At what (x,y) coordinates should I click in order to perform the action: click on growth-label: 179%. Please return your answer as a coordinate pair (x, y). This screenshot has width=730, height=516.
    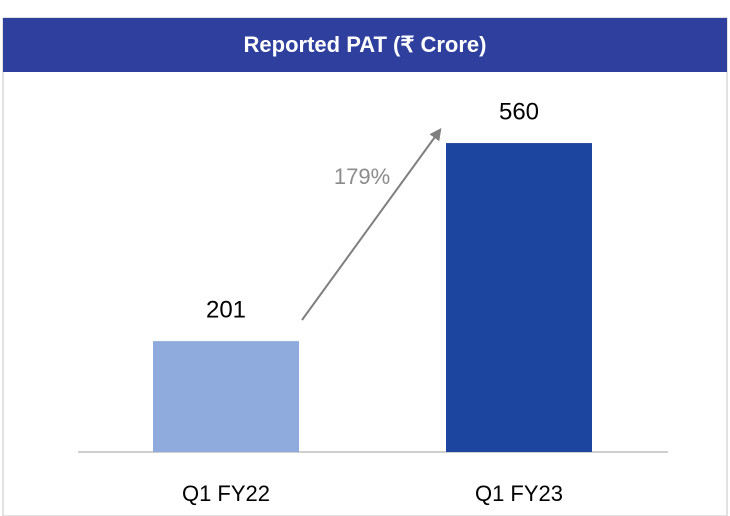
    Looking at the image, I should click on (362, 176).